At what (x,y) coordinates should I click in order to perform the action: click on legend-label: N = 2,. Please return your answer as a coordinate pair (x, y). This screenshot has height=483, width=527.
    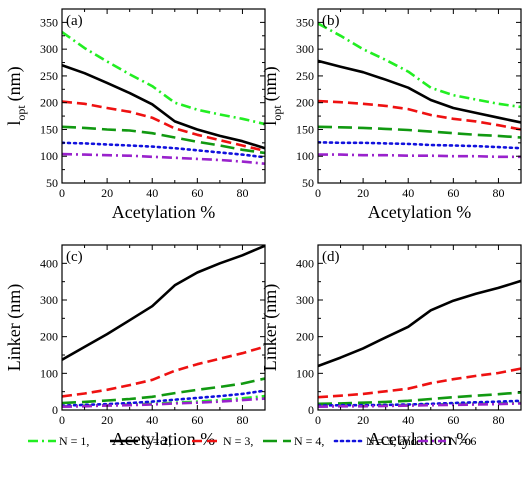
    Looking at the image, I should click on (156, 441).